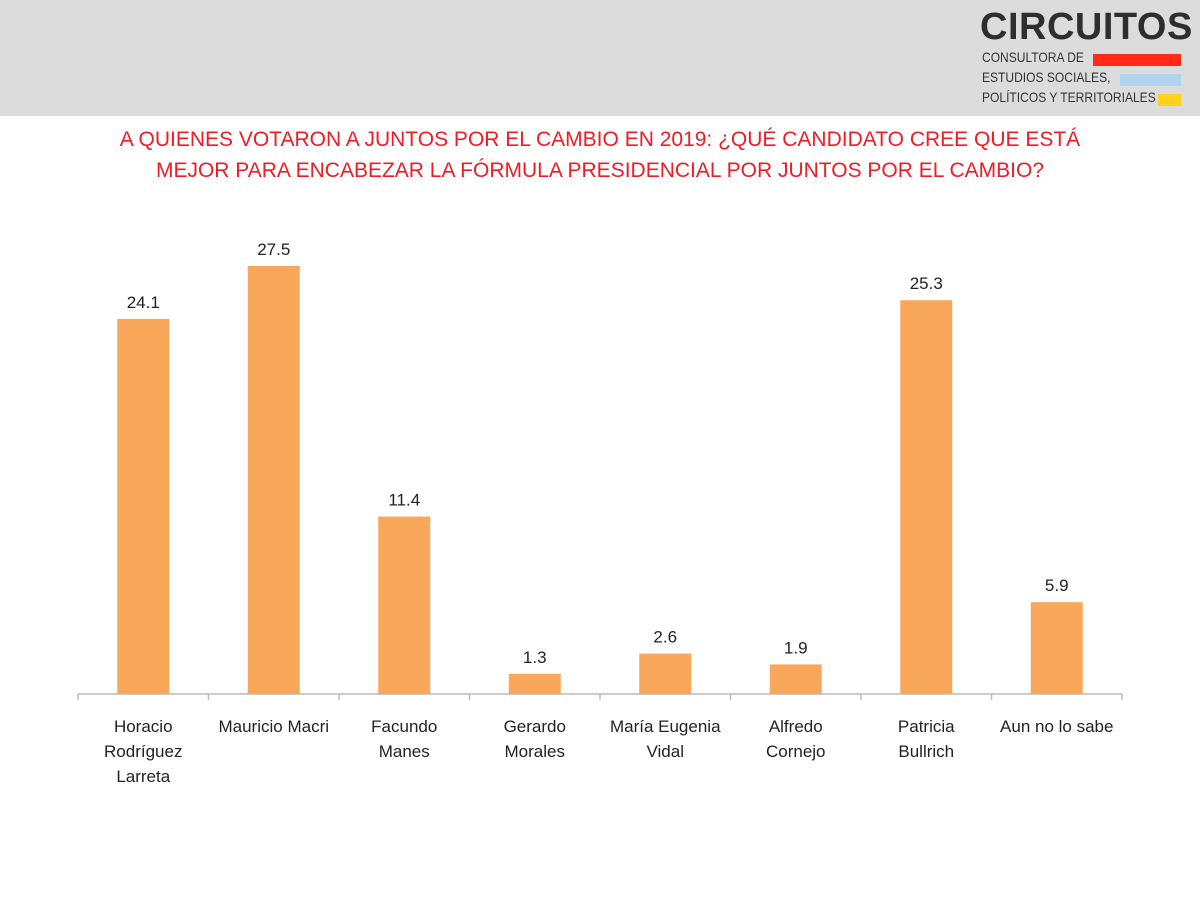 The width and height of the screenshot is (1200, 900). What do you see at coordinates (273, 249) in the screenshot?
I see `data-label: 27.5` at bounding box center [273, 249].